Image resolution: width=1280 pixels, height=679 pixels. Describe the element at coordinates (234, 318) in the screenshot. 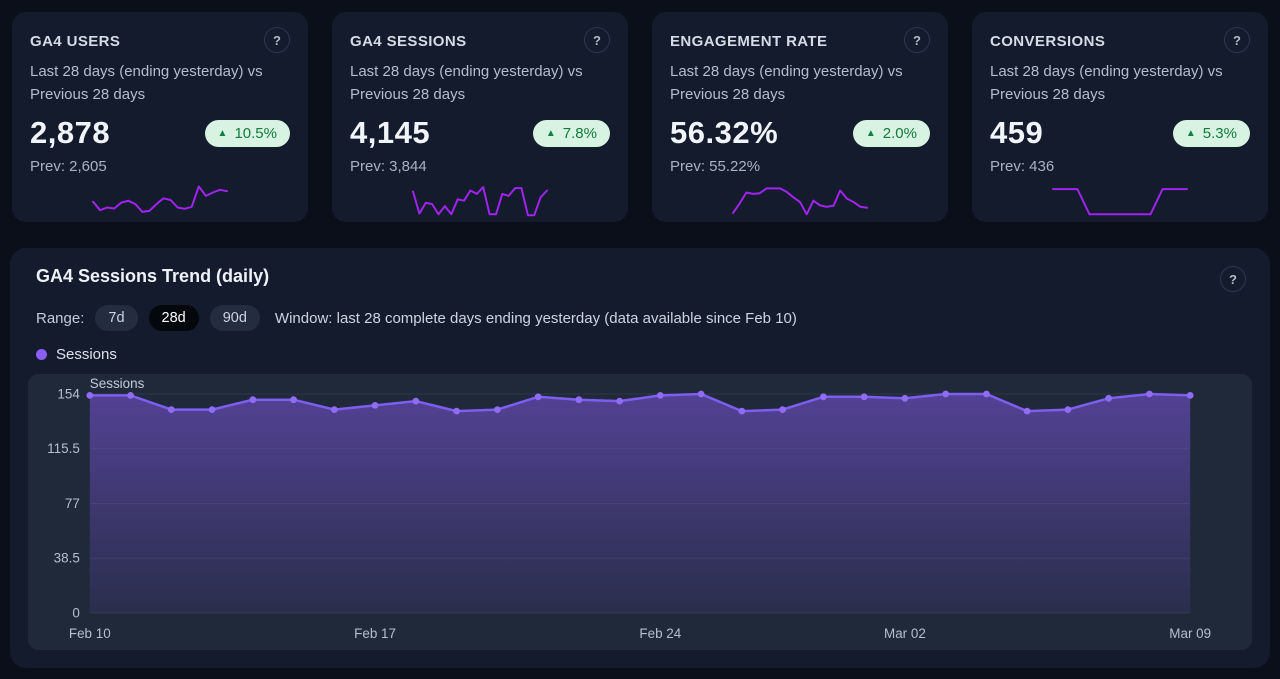

I see `range-90d-button: 90d` at that location.